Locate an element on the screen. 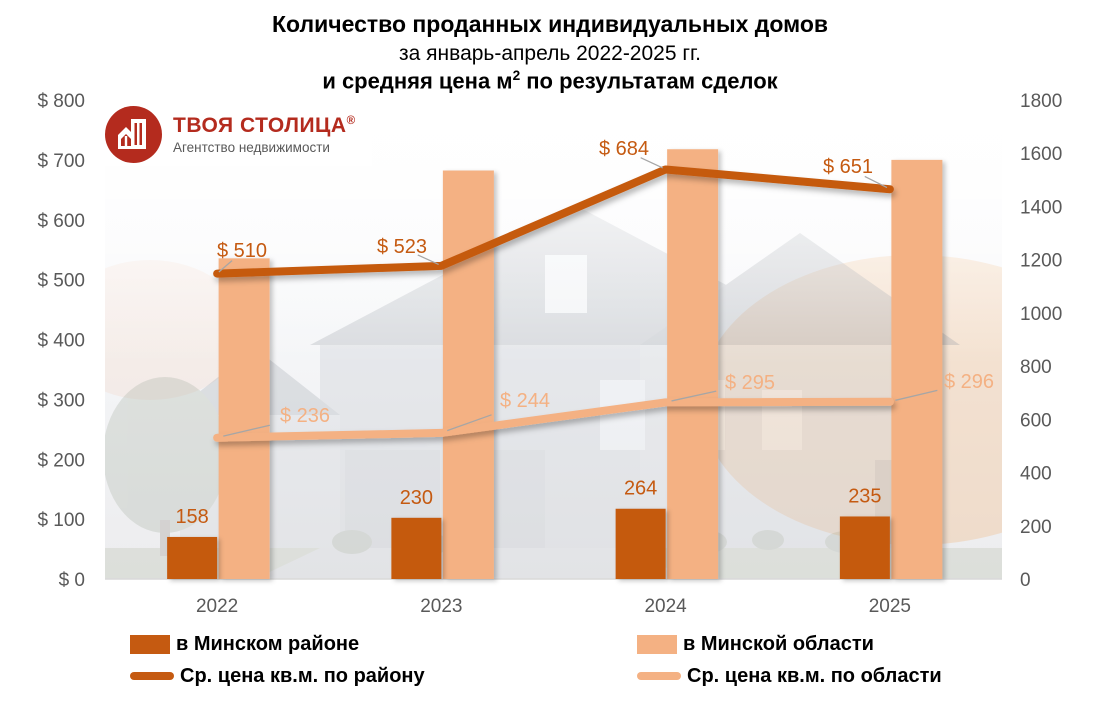 This screenshot has width=1100, height=717. bar-value-label: 235 is located at coordinates (864, 496).